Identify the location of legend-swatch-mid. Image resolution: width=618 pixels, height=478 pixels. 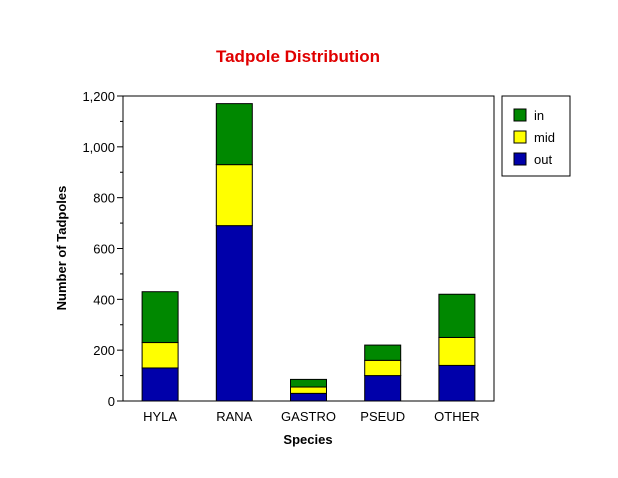
(520, 137).